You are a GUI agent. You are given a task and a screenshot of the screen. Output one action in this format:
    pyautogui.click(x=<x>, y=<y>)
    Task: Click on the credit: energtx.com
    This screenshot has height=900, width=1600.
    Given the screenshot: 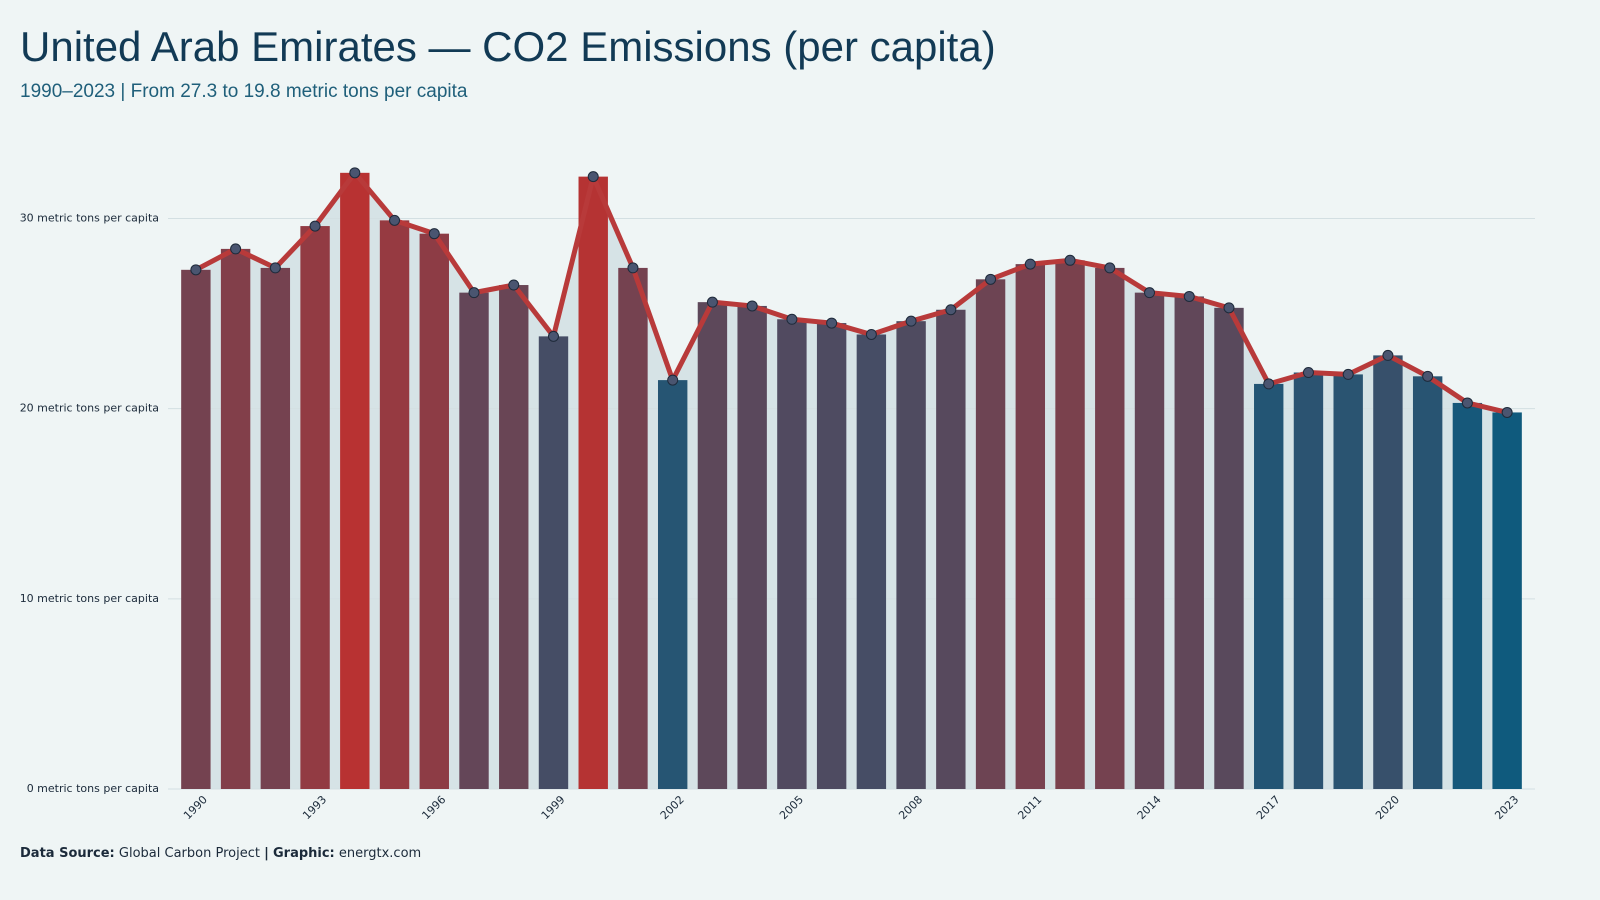 What is the action you would take?
    pyautogui.click(x=380, y=853)
    